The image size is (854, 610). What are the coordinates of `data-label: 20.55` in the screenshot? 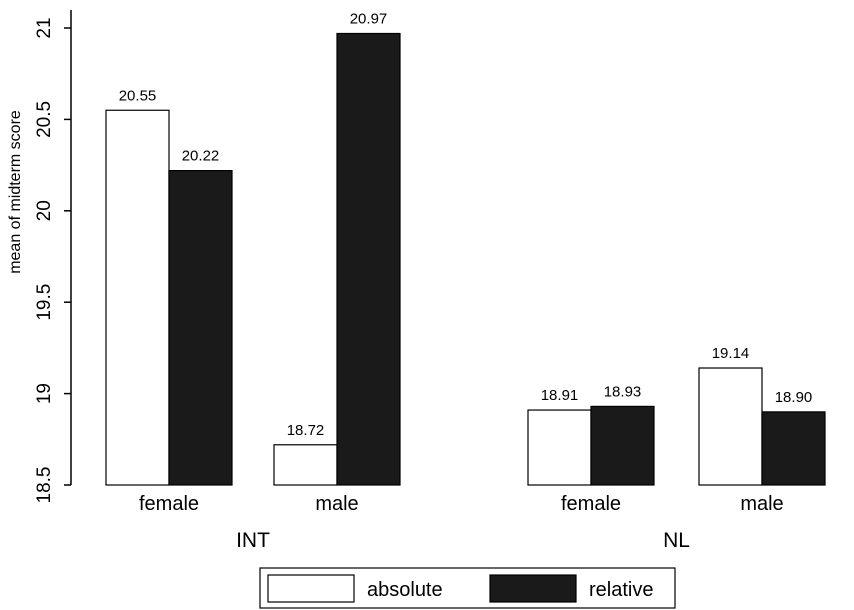 It's located at (138, 95).